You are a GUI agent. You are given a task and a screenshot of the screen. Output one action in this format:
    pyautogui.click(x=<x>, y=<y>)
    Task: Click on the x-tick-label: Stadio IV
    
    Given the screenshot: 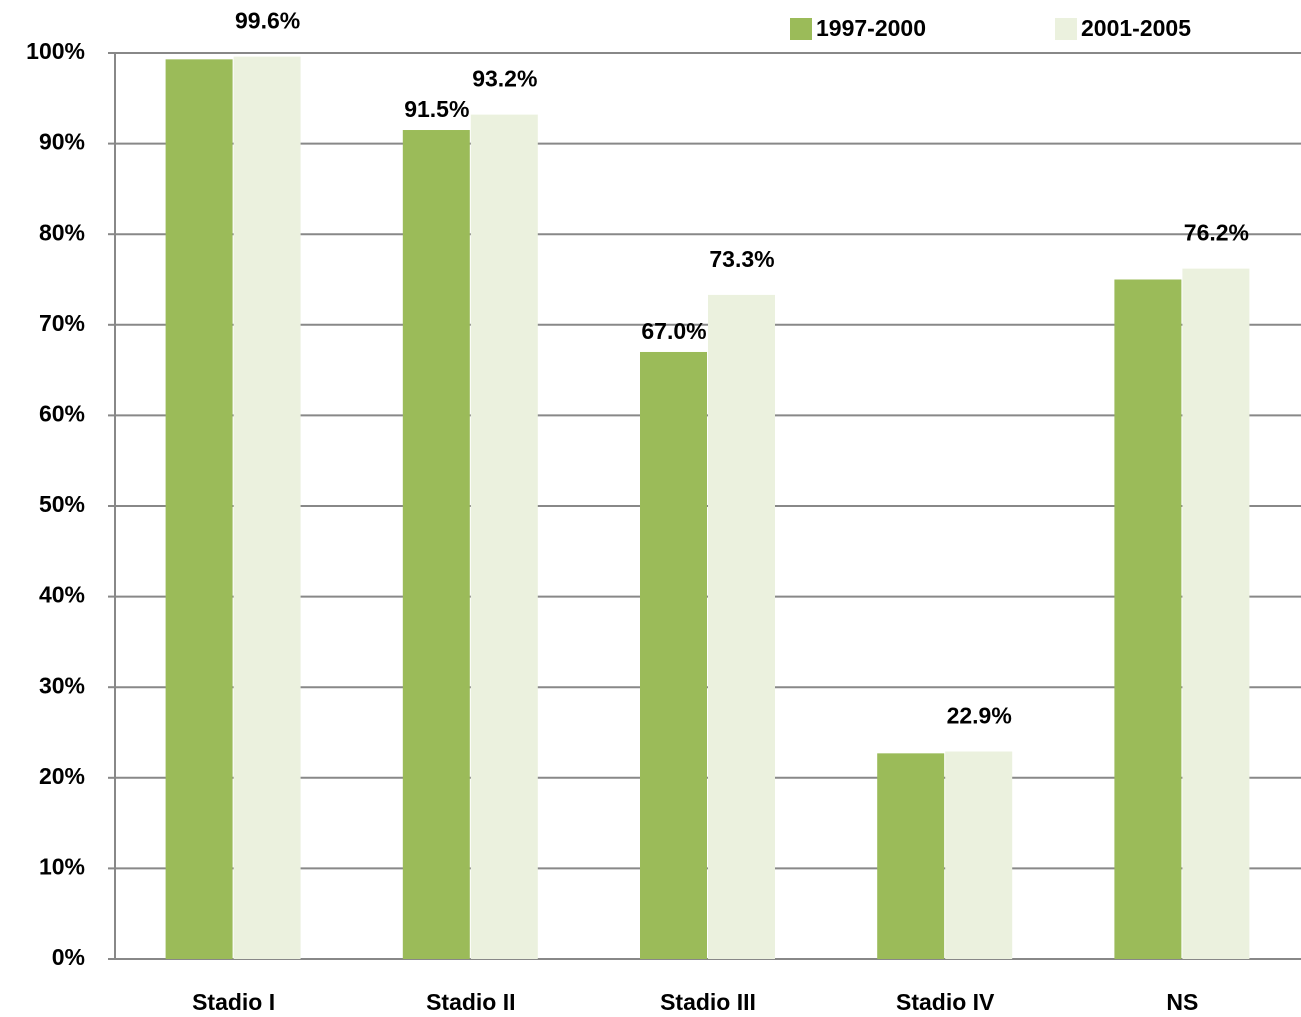 What is the action you would take?
    pyautogui.click(x=945, y=1002)
    